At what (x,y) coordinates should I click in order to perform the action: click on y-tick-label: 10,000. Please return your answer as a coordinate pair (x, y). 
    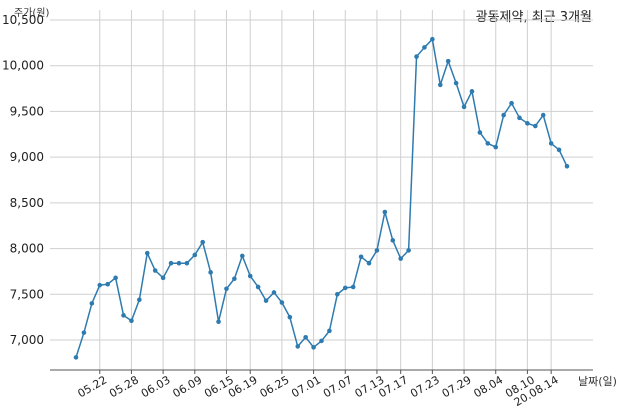
    Looking at the image, I should click on (23, 66).